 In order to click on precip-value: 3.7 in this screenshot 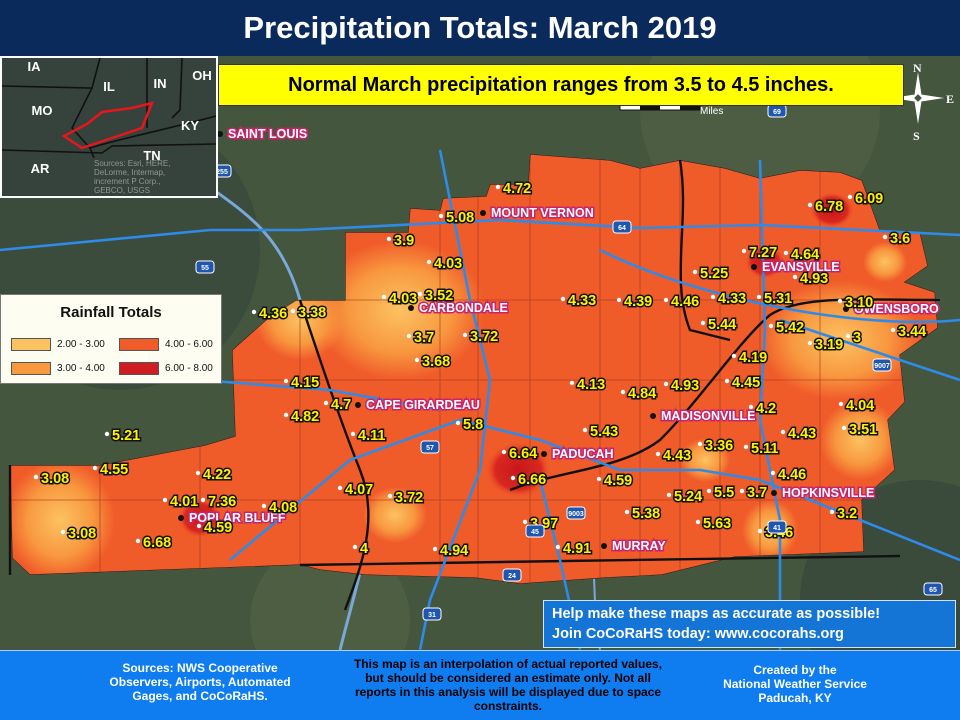, I will do `click(757, 493)`.